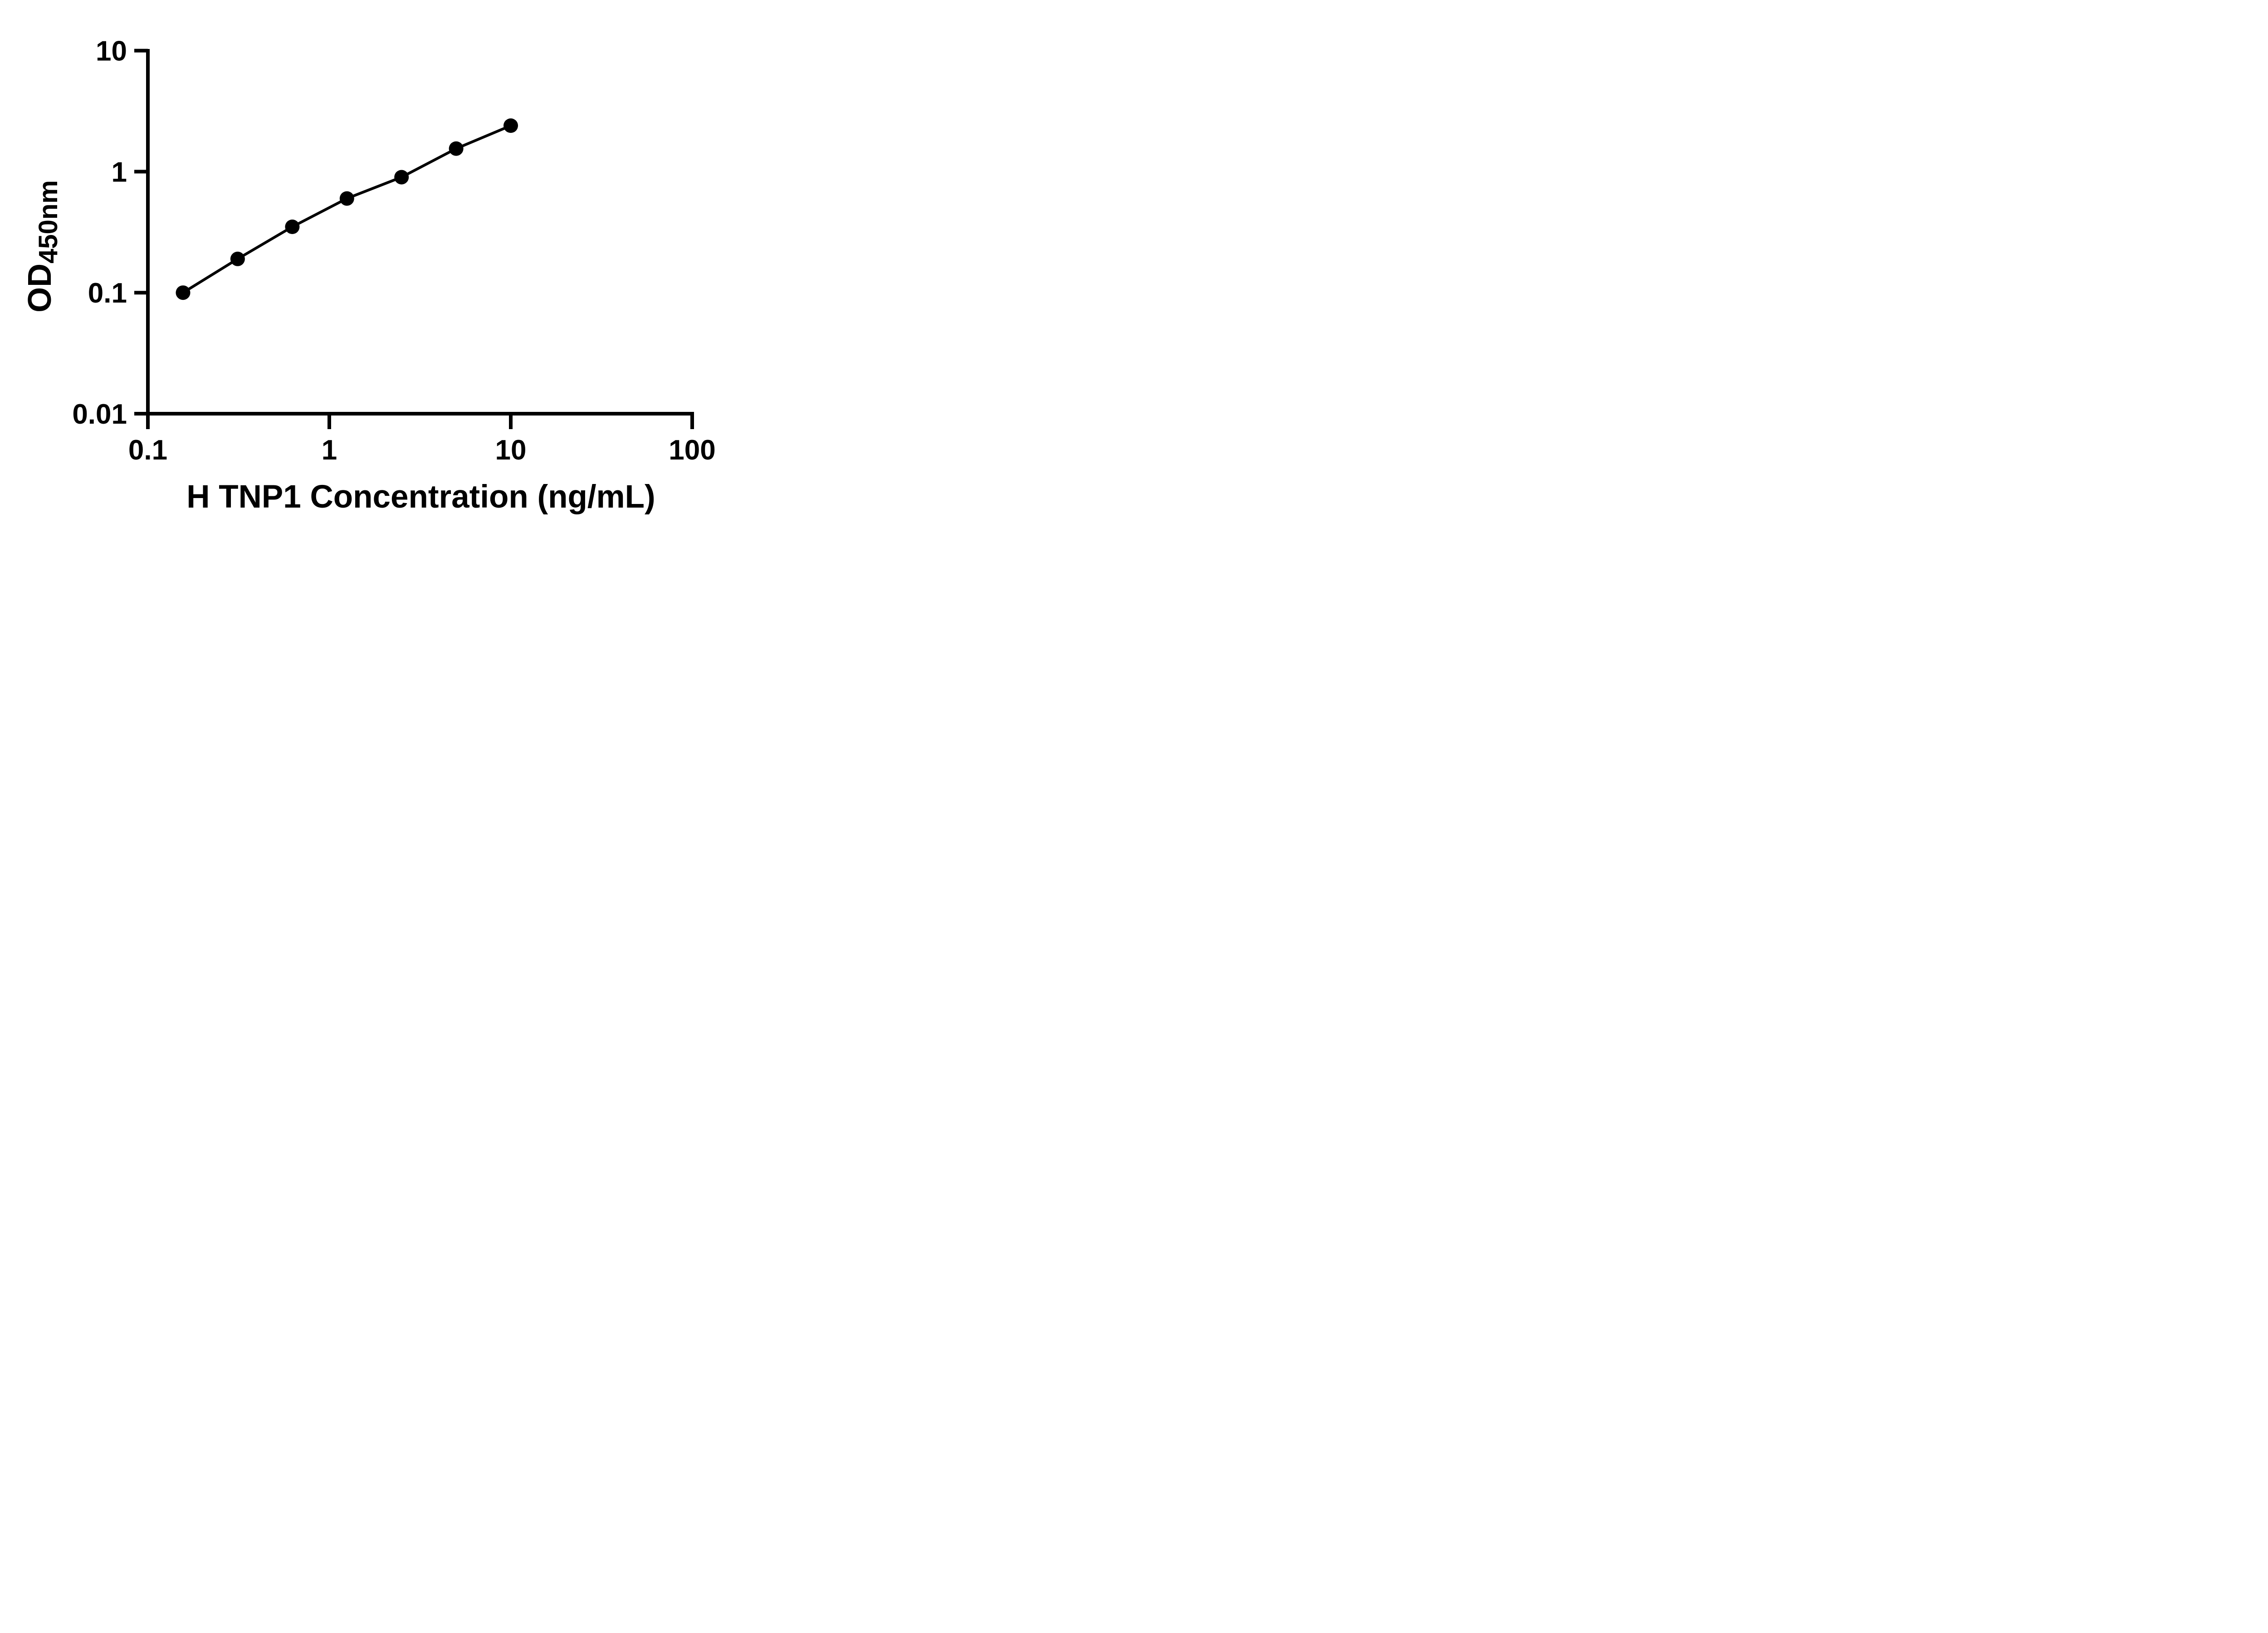  I want to click on y-tick-label: 10, so click(112, 51).